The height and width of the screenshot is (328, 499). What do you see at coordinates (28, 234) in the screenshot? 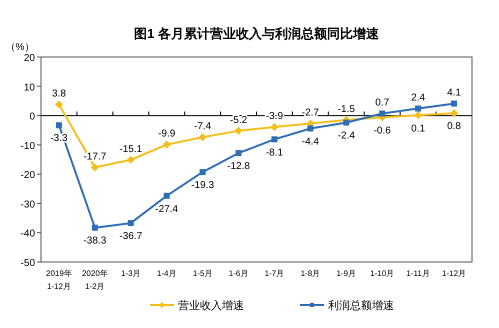
I see `y-tick-label: -40` at bounding box center [28, 234].